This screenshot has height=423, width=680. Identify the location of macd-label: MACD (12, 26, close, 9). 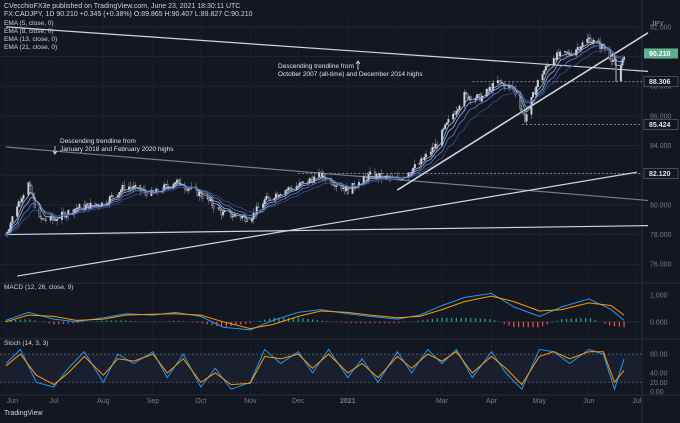
(39, 287).